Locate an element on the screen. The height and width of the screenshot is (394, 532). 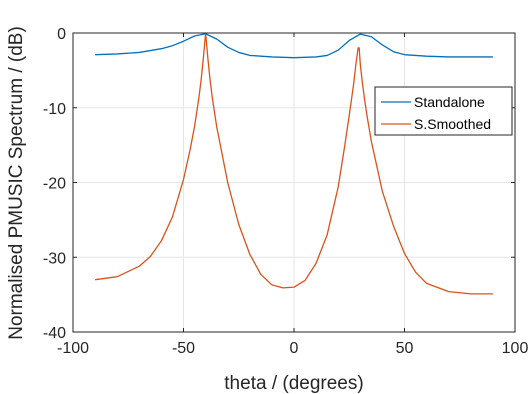
y-tick-label: 0 is located at coordinates (61, 34).